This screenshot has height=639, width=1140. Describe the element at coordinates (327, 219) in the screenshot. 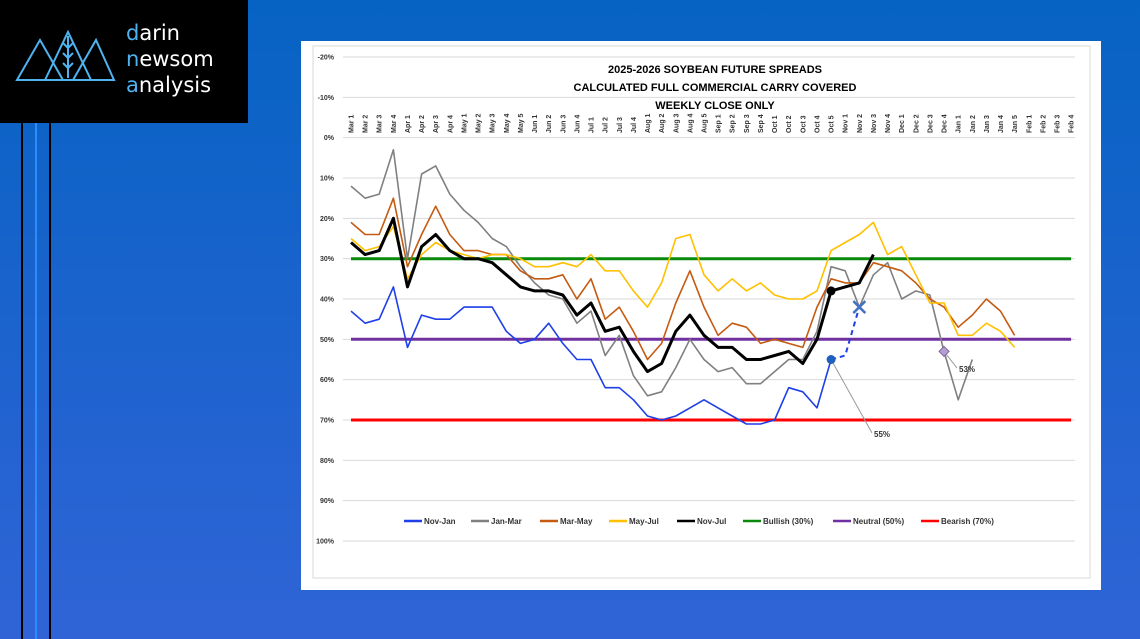

I see `y-tick-label: 20%` at that location.